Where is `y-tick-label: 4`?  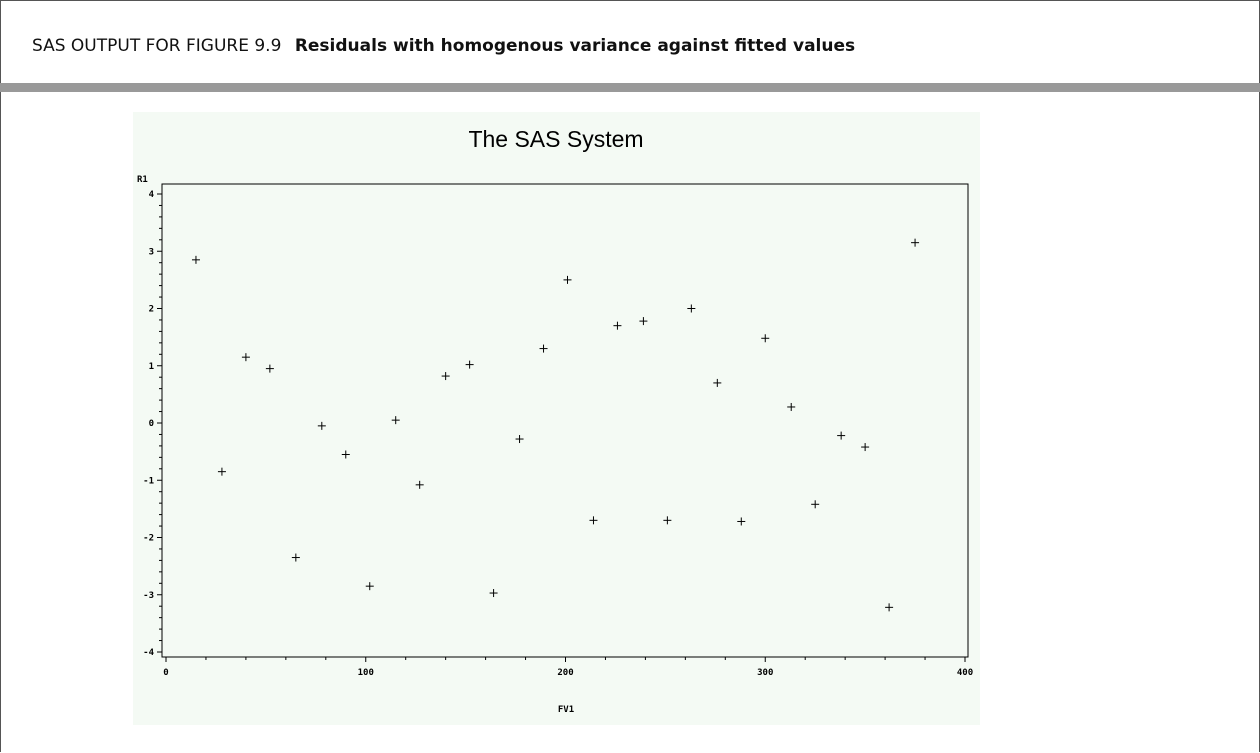 y-tick-label: 4 is located at coordinates (152, 195).